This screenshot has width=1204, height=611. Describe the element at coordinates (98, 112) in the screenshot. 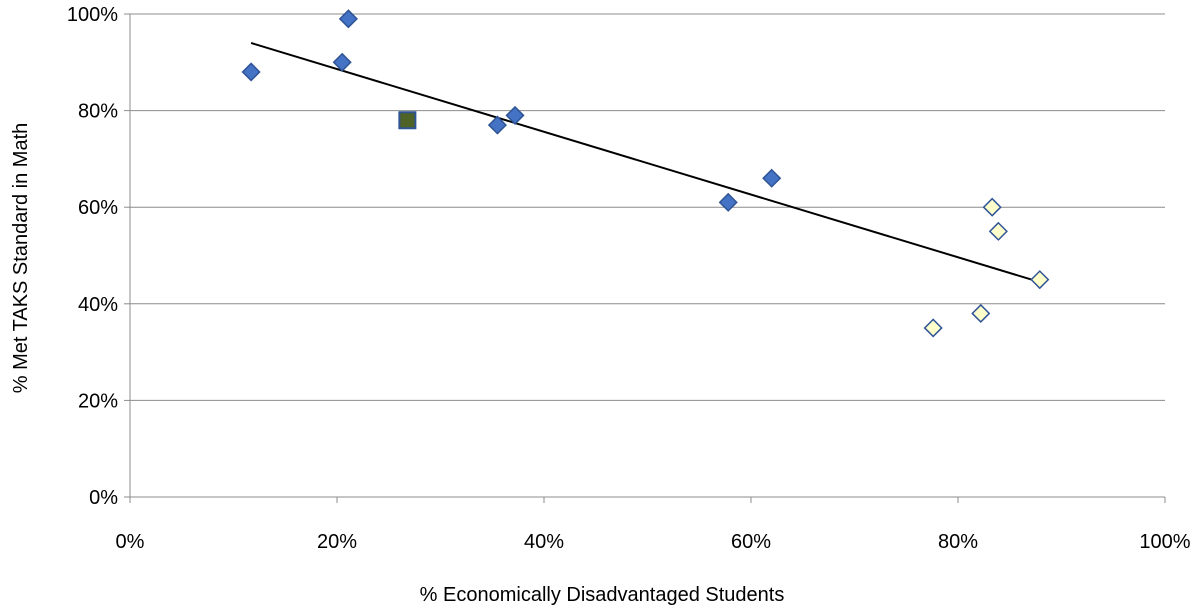

I see `y-tick-label: 80%` at that location.